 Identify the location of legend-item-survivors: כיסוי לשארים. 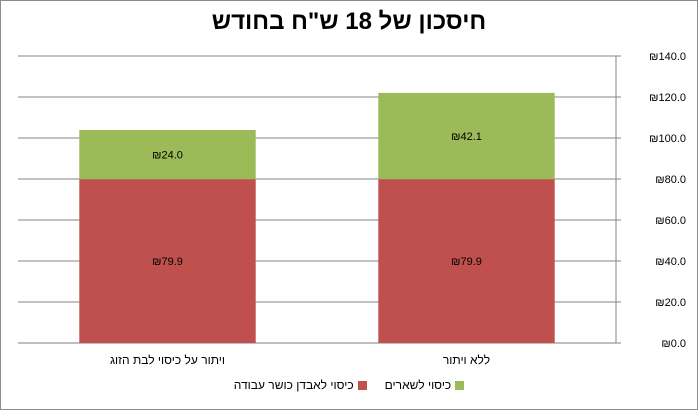
(425, 385).